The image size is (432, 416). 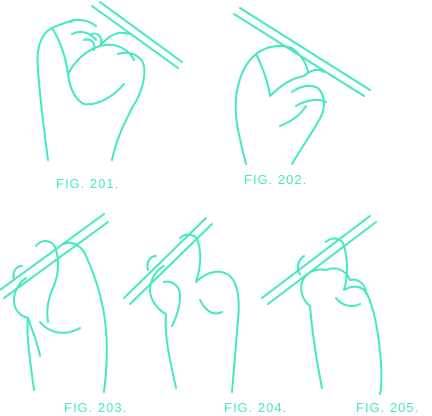 What do you see at coordinates (88, 183) in the screenshot?
I see `fig-201-caption: FIG. 201.` at bounding box center [88, 183].